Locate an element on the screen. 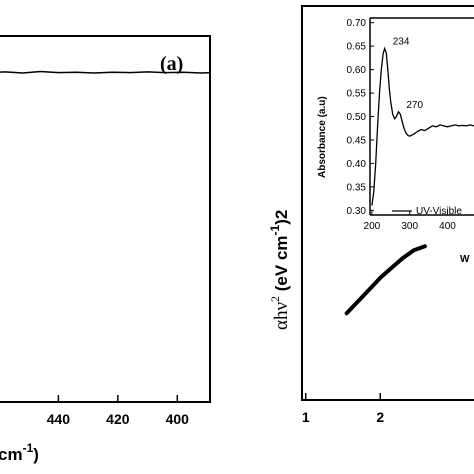 The image size is (474, 474). inset-peak-label: 234 is located at coordinates (401, 41).